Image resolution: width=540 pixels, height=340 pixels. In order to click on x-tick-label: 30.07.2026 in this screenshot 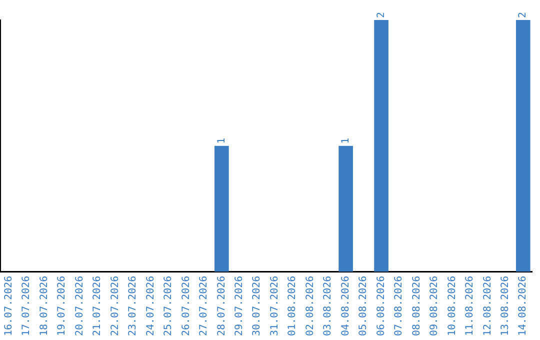, I will do `click(257, 306)`.